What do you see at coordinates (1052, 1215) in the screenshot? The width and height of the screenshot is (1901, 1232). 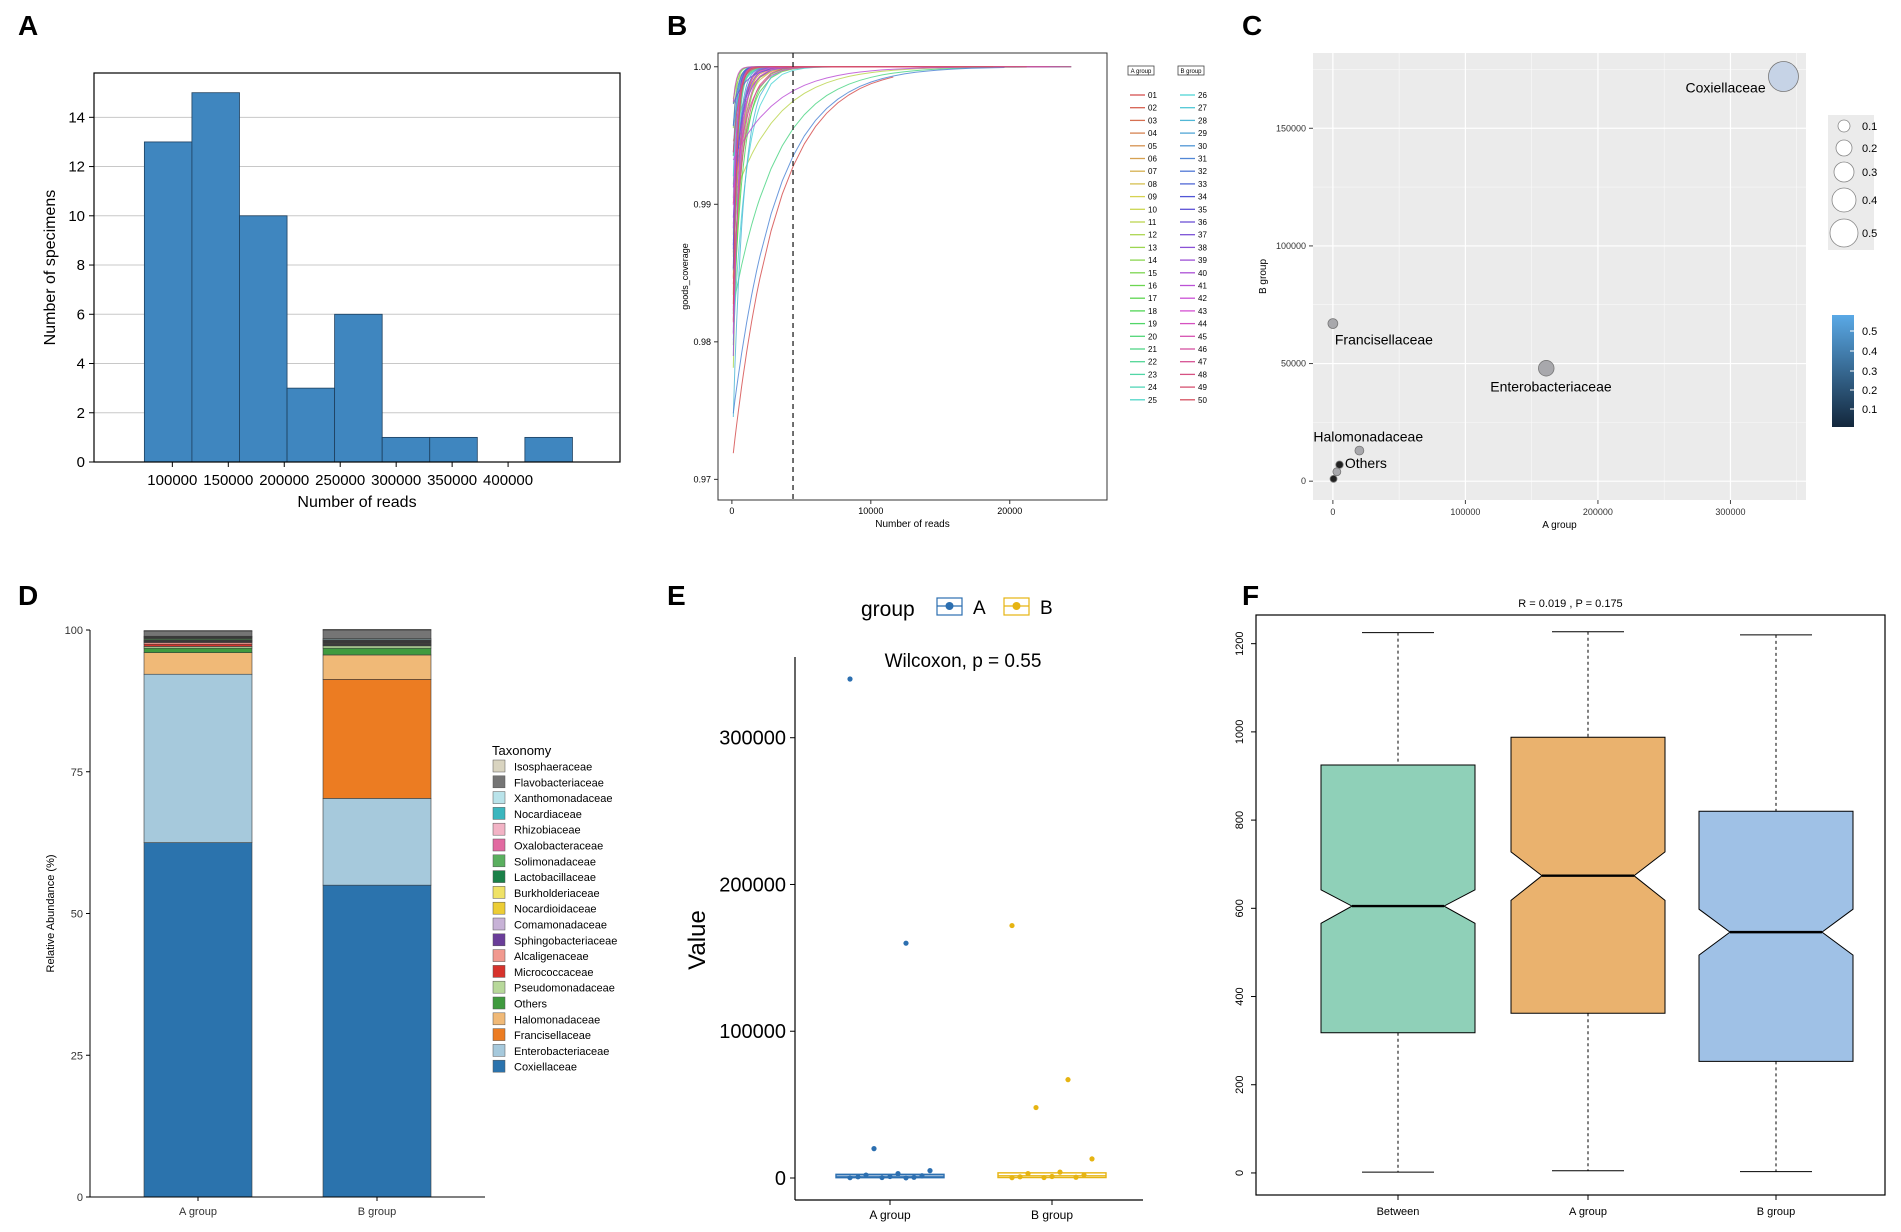 I see `x-tick-label: B group` at bounding box center [1052, 1215].